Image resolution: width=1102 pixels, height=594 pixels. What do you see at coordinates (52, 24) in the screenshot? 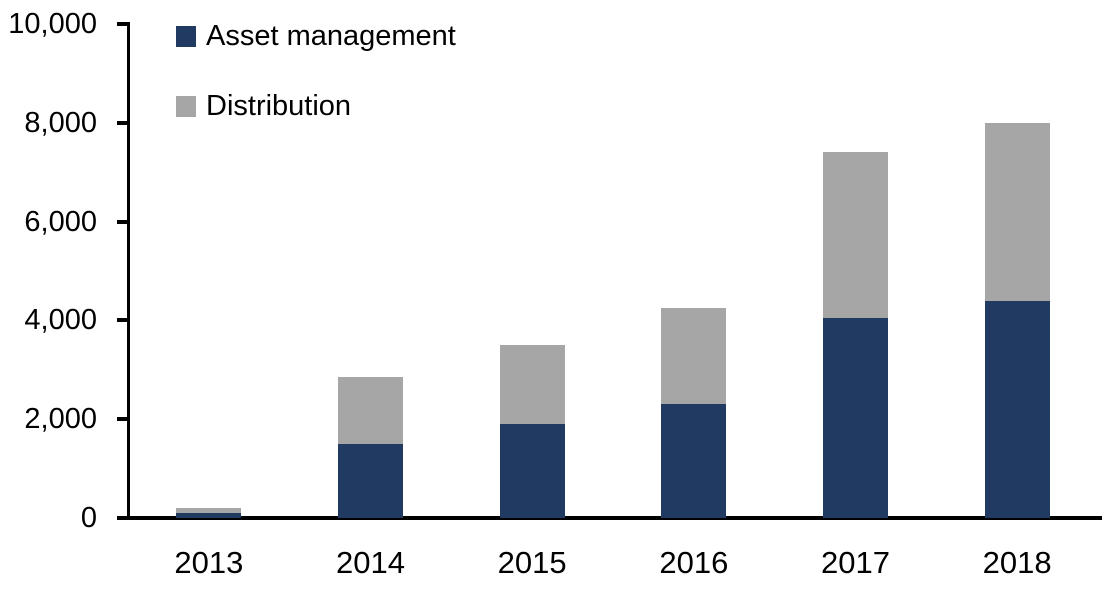
I see `y-axis-tick-label-10000: 10,000` at bounding box center [52, 24].